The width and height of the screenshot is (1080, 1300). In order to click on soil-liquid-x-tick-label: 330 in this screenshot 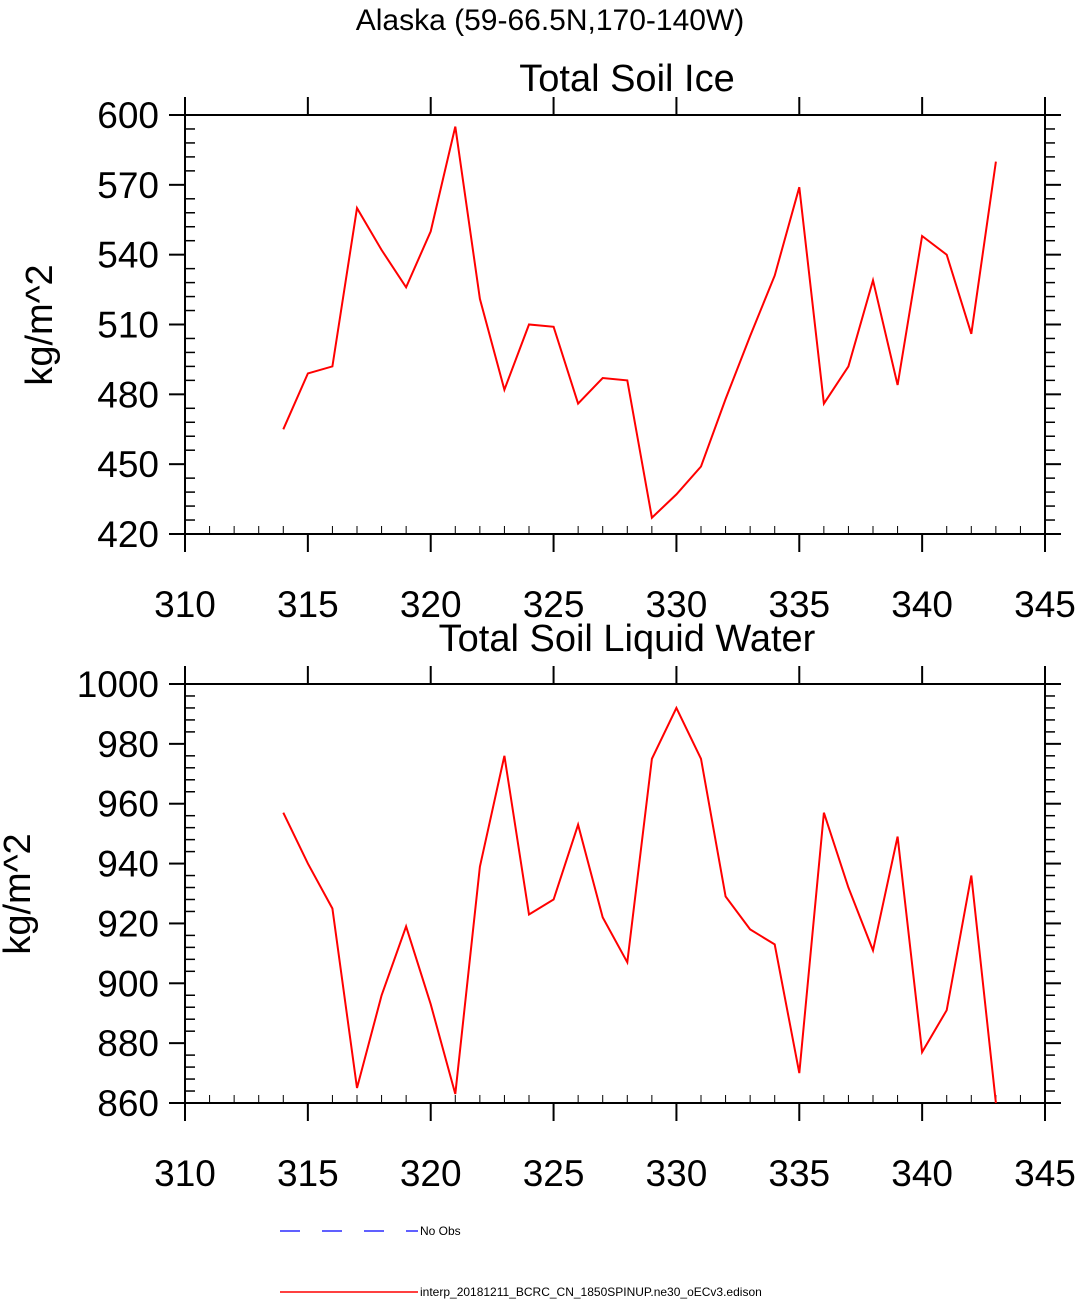, I will do `click(677, 1173)`.